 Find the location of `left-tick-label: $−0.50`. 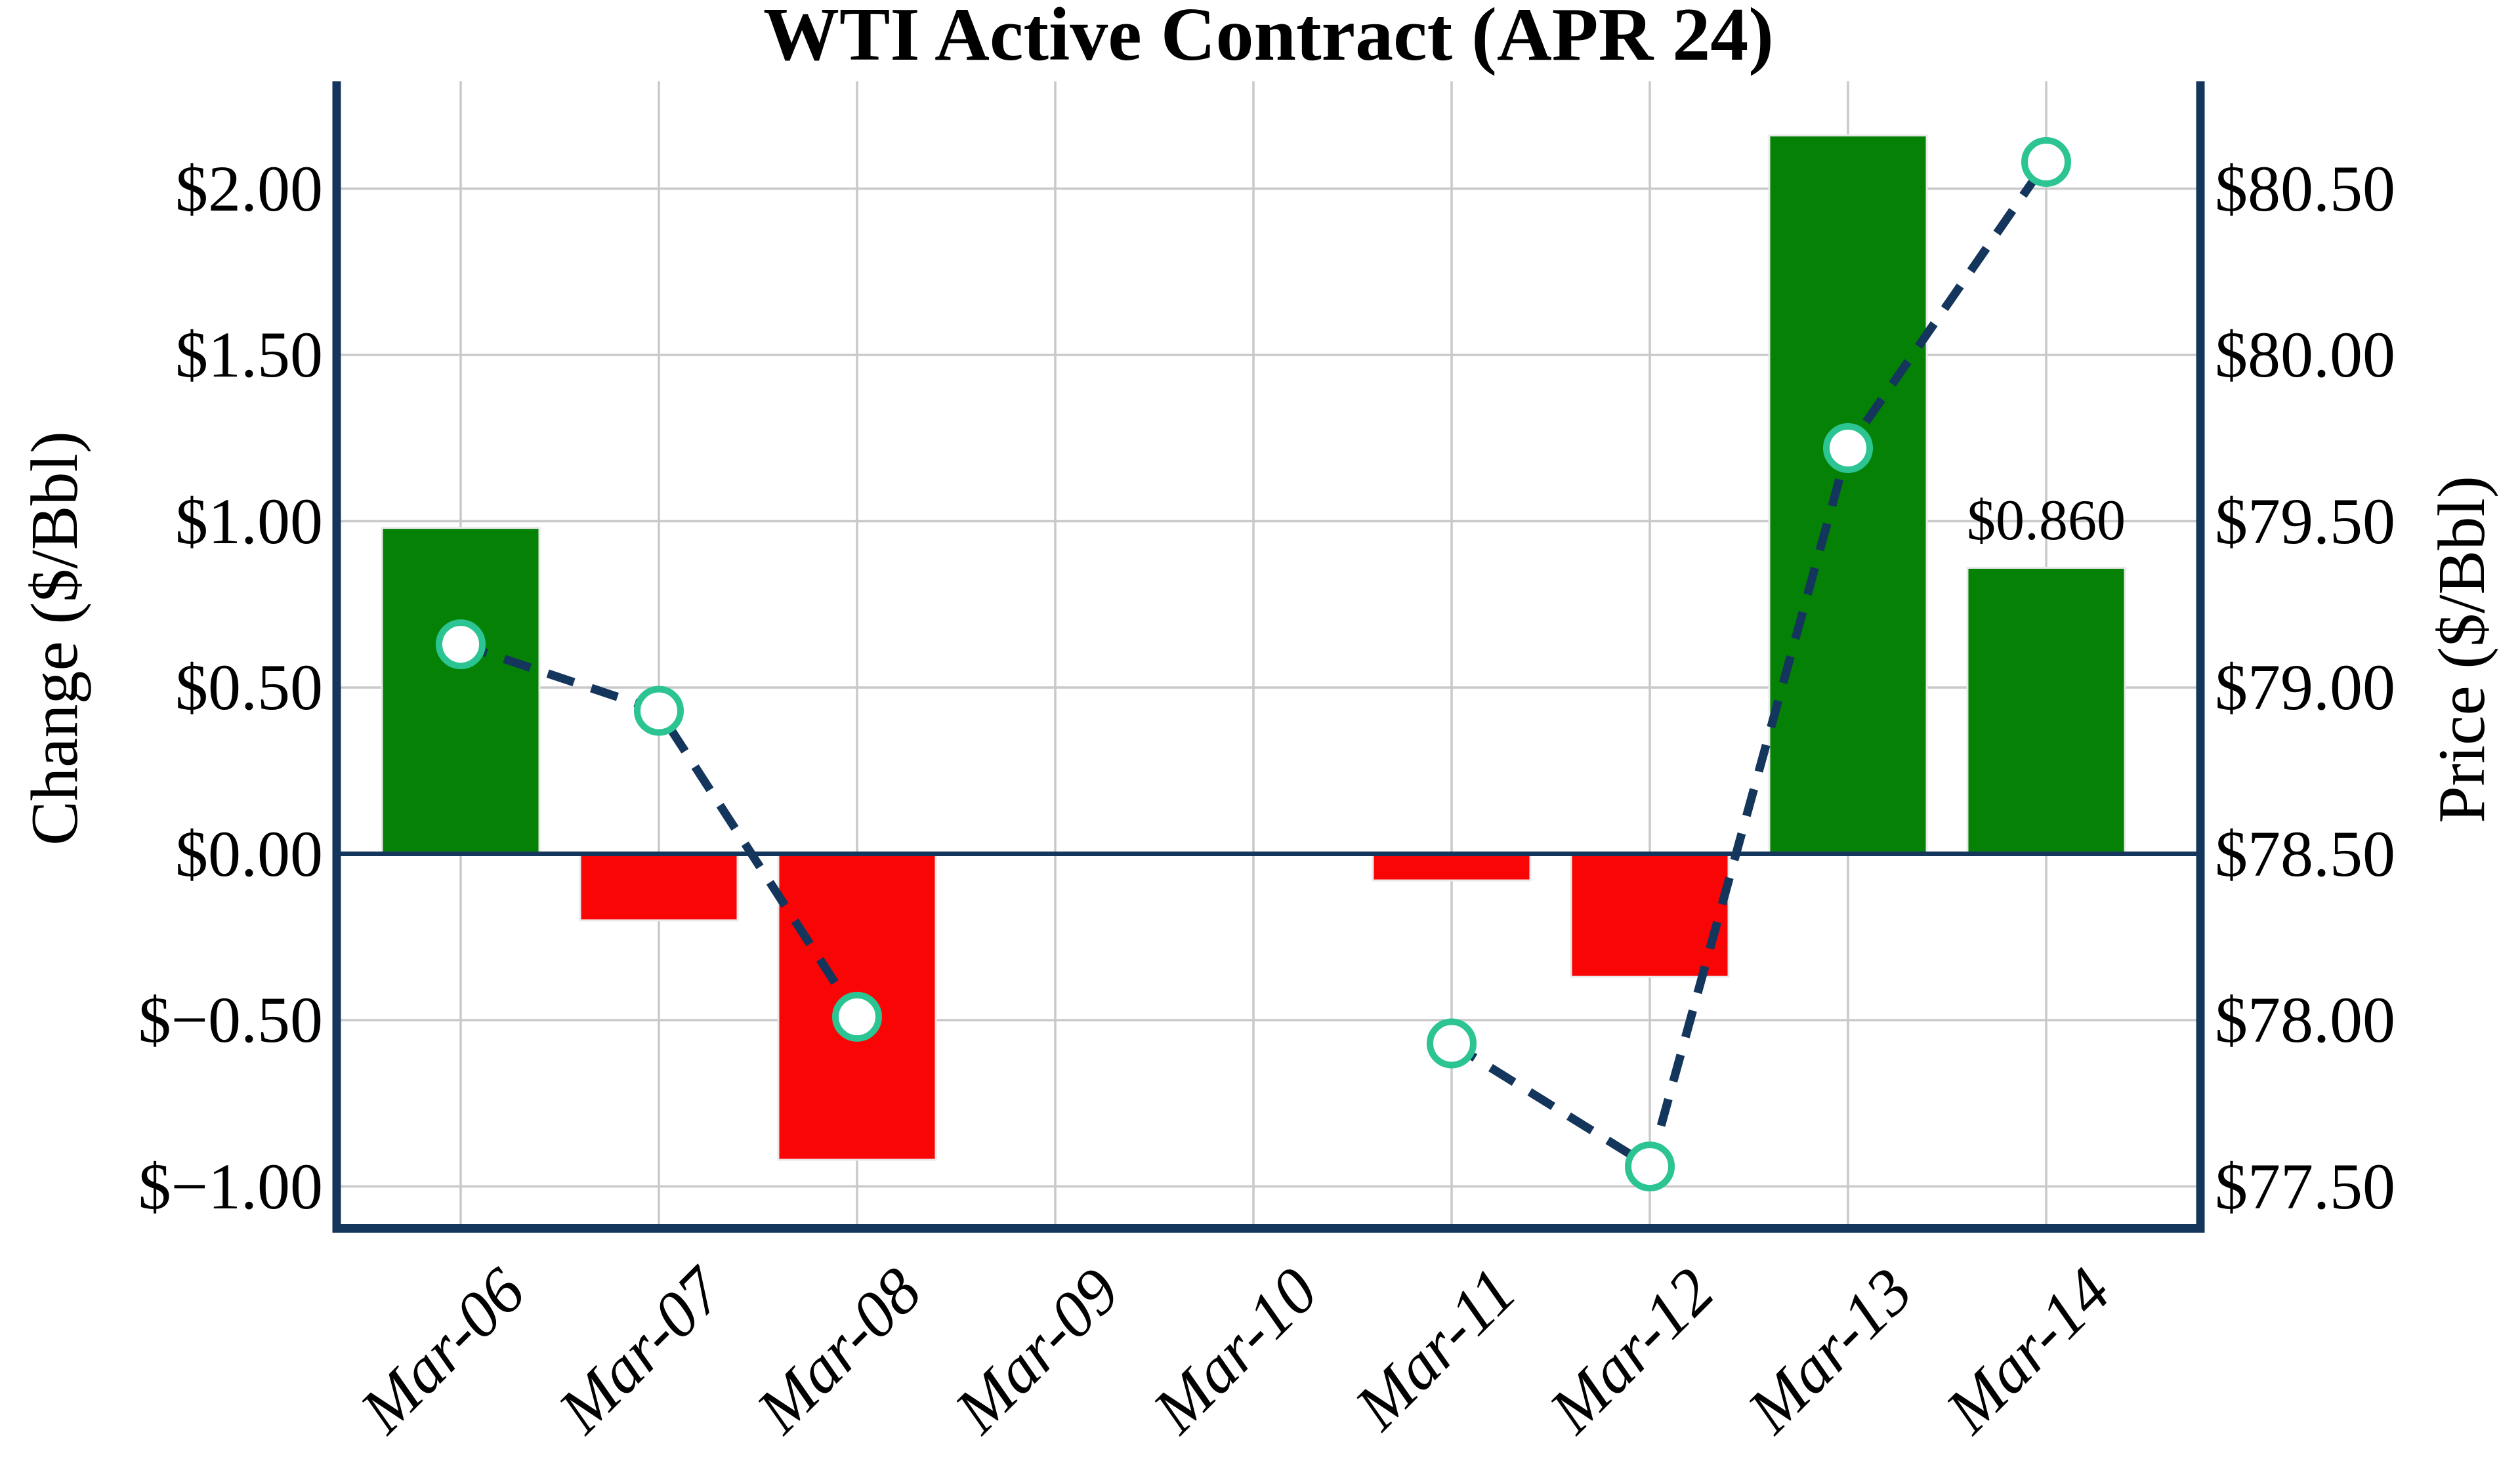

left-tick-label: $−0.50 is located at coordinates (230, 1019).